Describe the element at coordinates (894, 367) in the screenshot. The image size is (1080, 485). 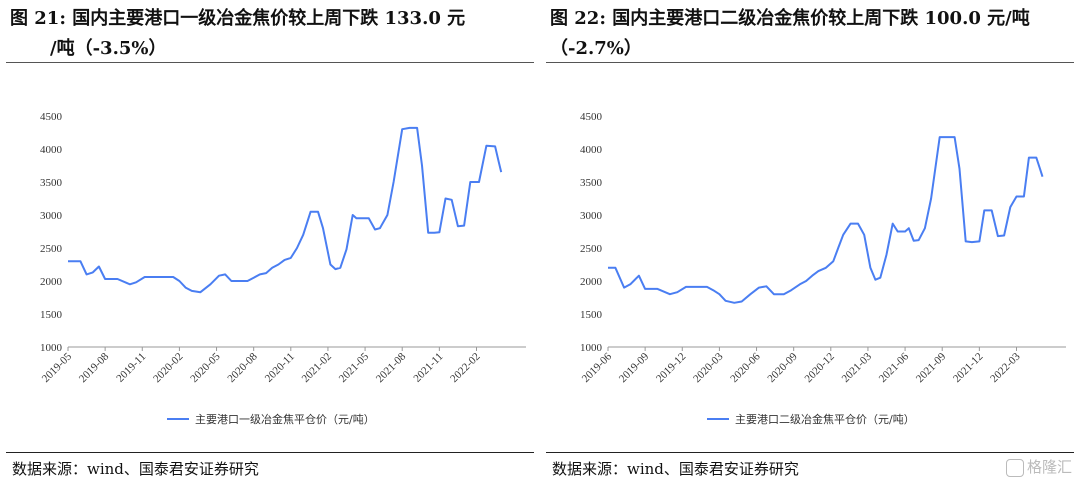
I see `x-tick-label: 2021-06` at that location.